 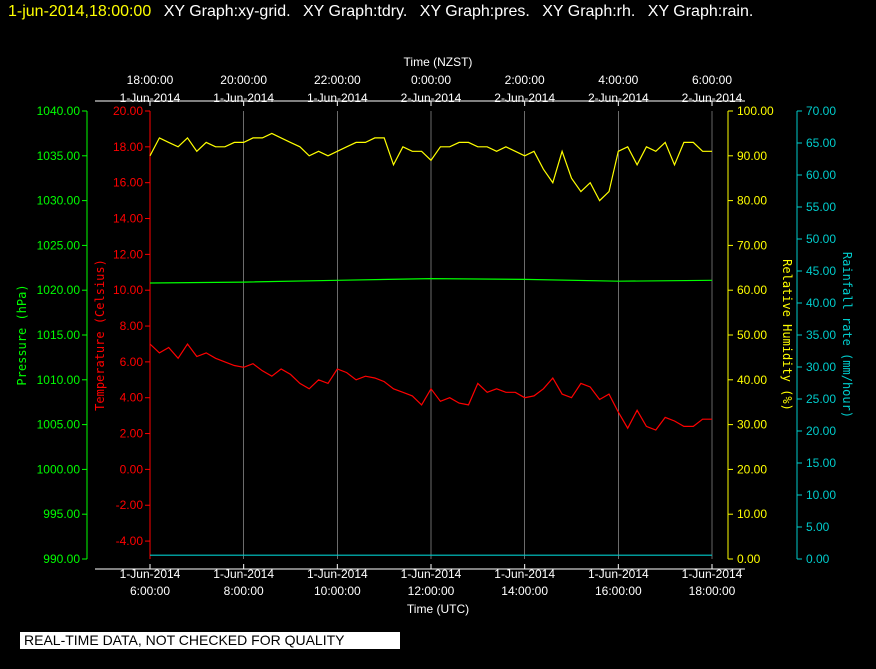 What do you see at coordinates (821, 463) in the screenshot?
I see `rain-tick-label: 15.00` at bounding box center [821, 463].